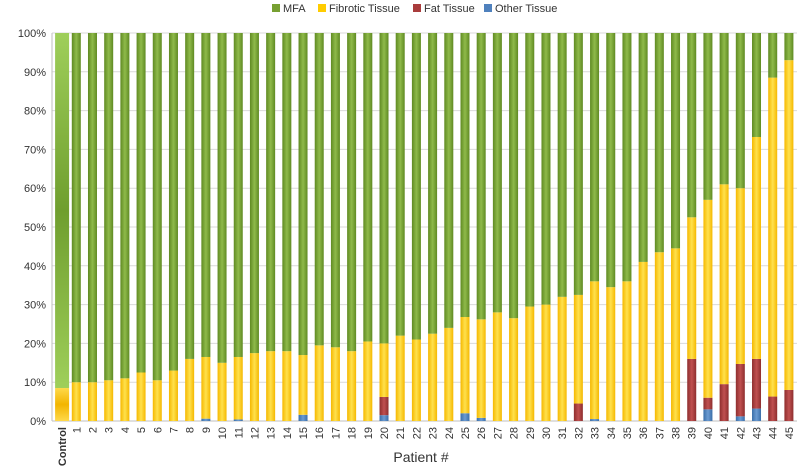 The height and width of the screenshot is (468, 797). What do you see at coordinates (35, 112) in the screenshot?
I see `y-tick-label: 80%` at bounding box center [35, 112].